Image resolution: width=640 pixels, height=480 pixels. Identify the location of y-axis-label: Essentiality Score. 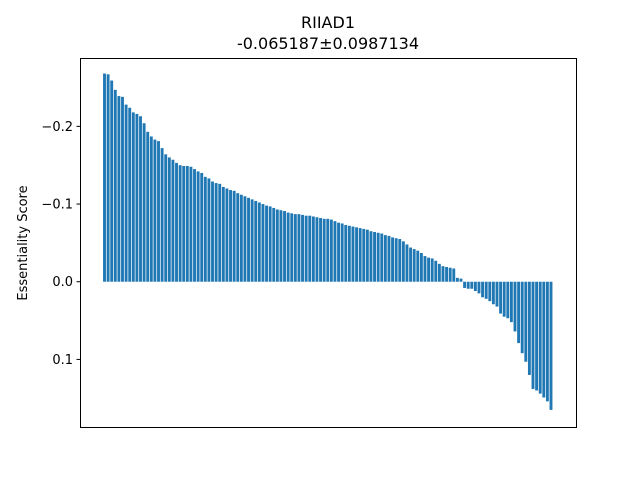
(23, 242).